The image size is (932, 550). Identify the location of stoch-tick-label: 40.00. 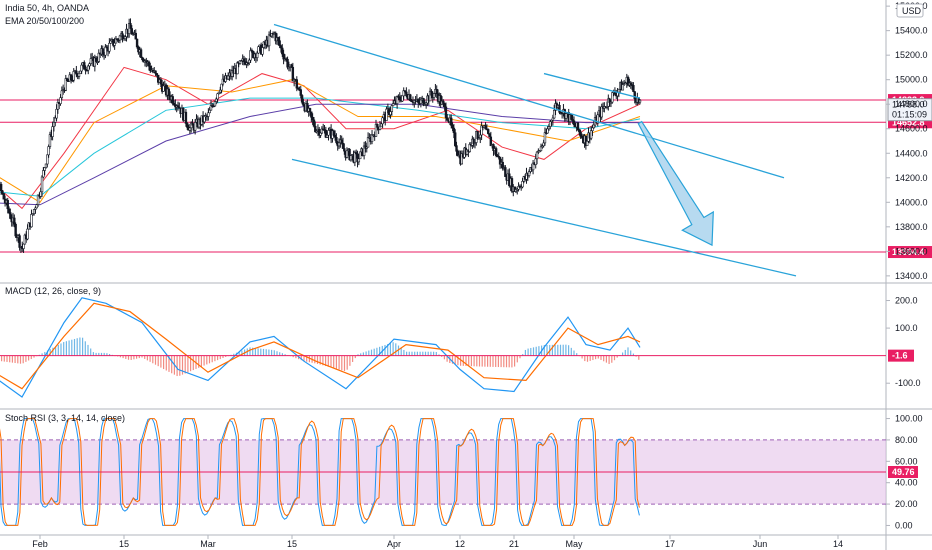
(906, 483).